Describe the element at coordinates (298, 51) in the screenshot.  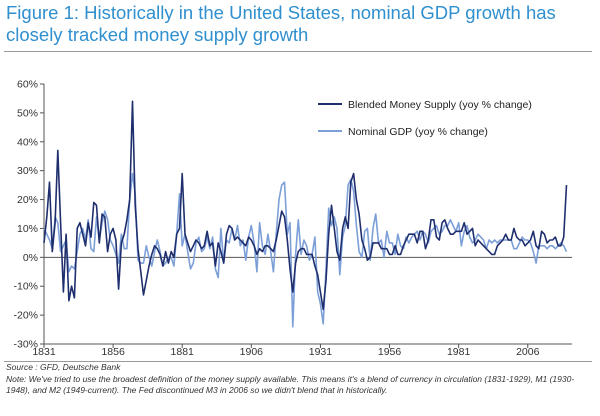
I see `top-divider` at that location.